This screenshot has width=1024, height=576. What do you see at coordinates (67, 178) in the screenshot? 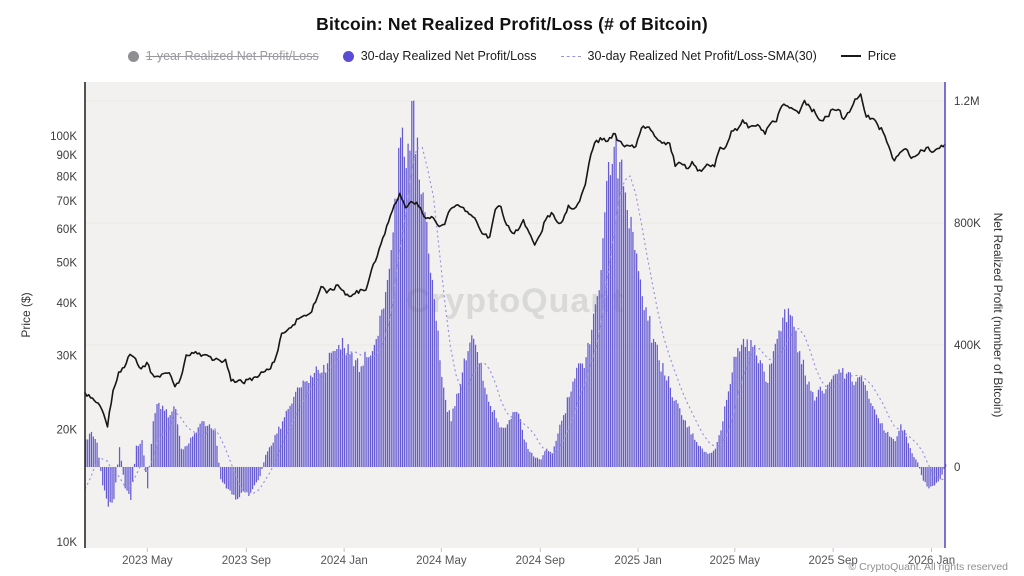
I see `left-axis-tick: 80K` at bounding box center [67, 178].